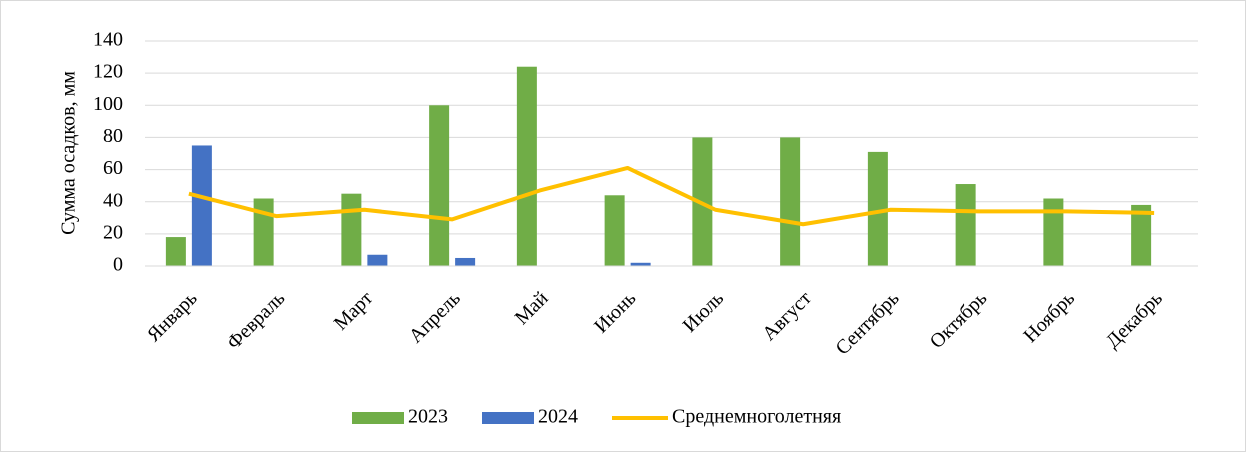 This screenshot has width=1246, height=457. I want to click on legend-label: 2024, so click(558, 417).